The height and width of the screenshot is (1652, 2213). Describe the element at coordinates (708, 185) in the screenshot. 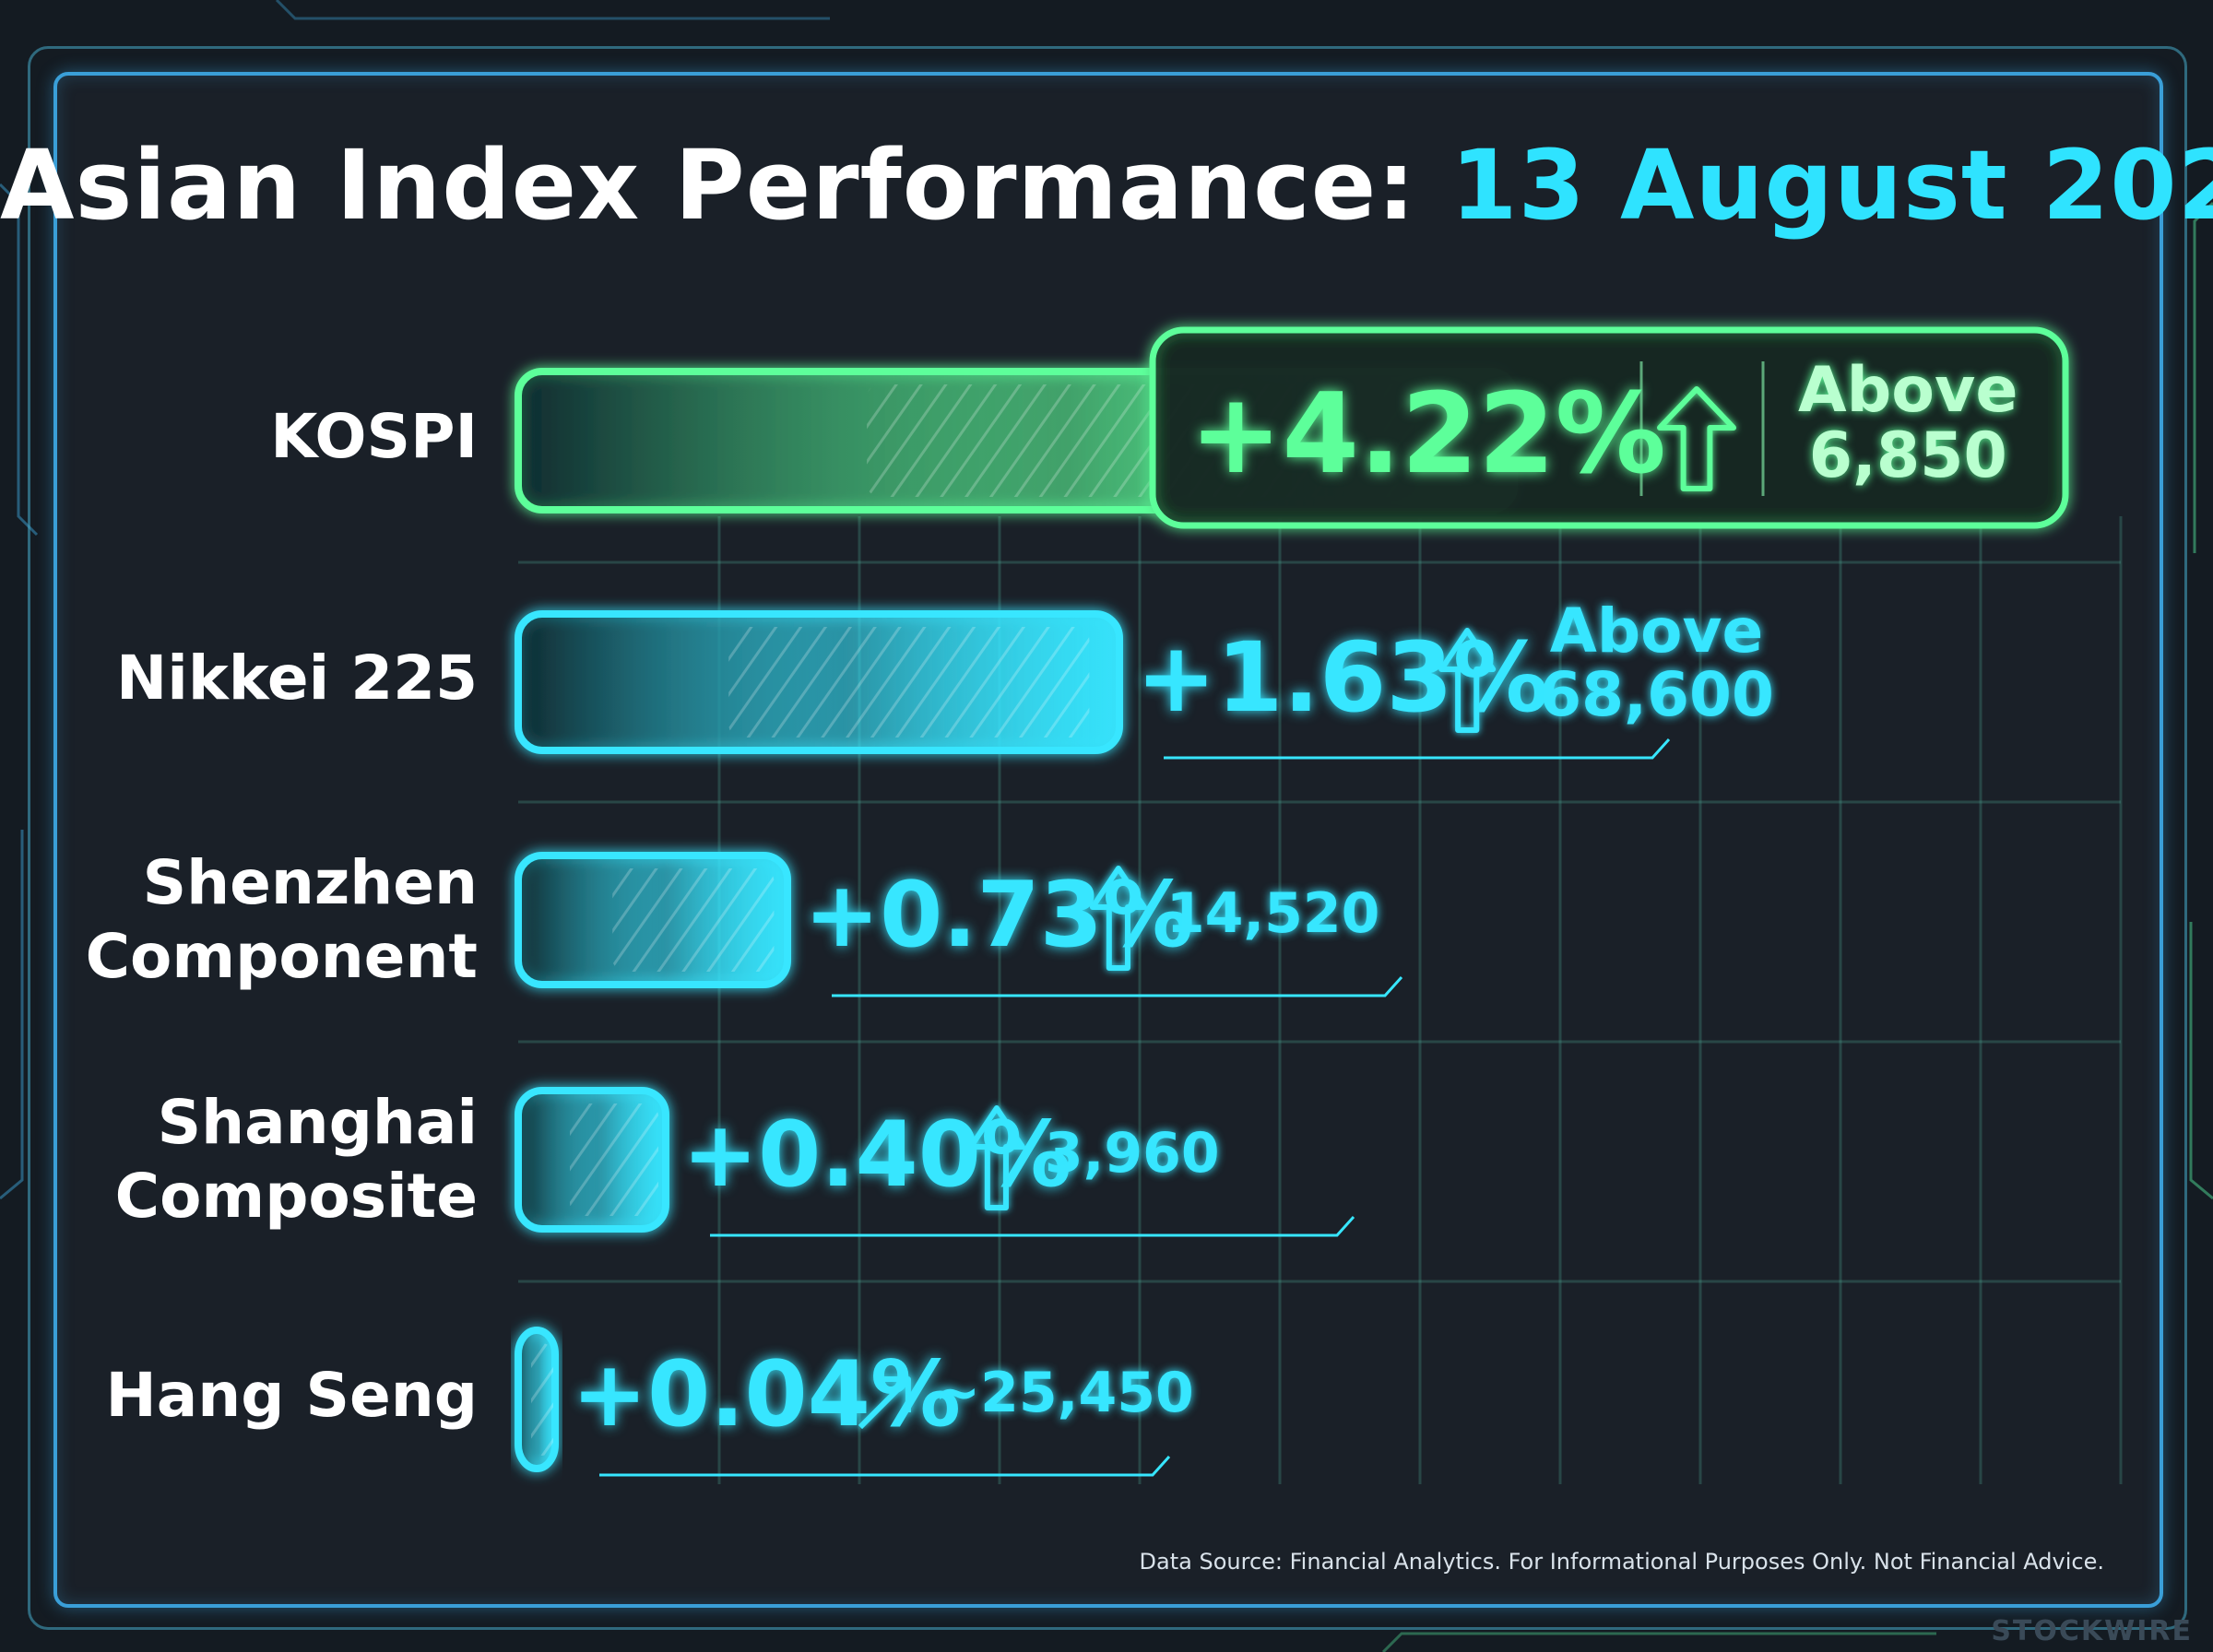

I see `title-main: Asian Index Performance:` at that location.